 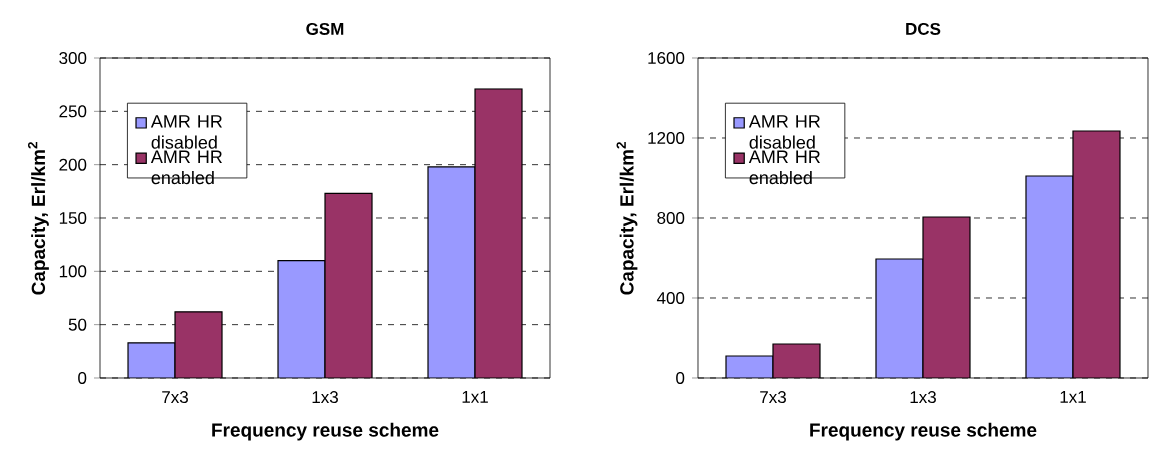 What do you see at coordinates (73, 58) in the screenshot?
I see `y-tick-label: 300` at bounding box center [73, 58].